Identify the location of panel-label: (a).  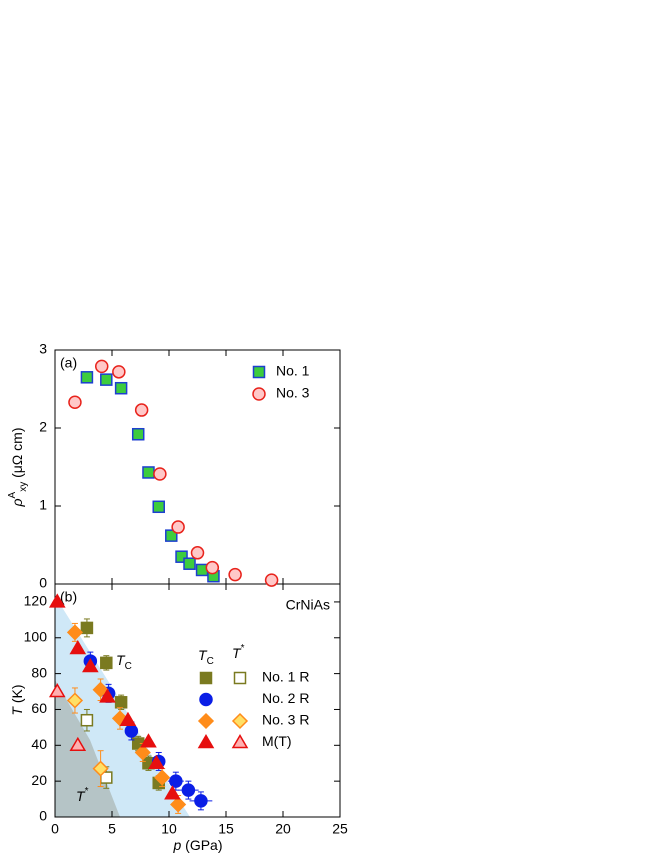
(68, 363).